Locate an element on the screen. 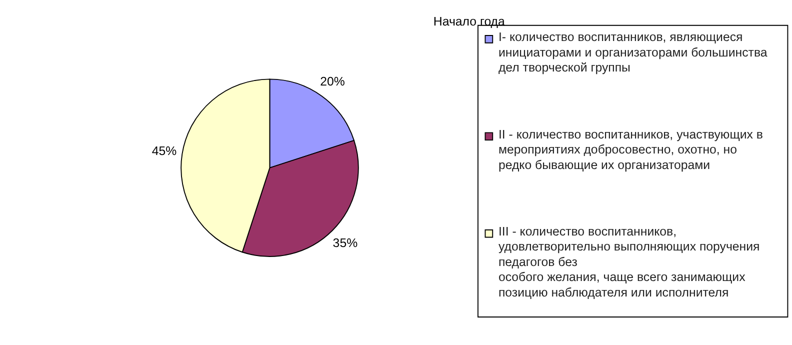  legend-label: I- количество воспитанников, являющиеся инициаторами и организаторами большинства дел творческой группы is located at coordinates (633, 52).